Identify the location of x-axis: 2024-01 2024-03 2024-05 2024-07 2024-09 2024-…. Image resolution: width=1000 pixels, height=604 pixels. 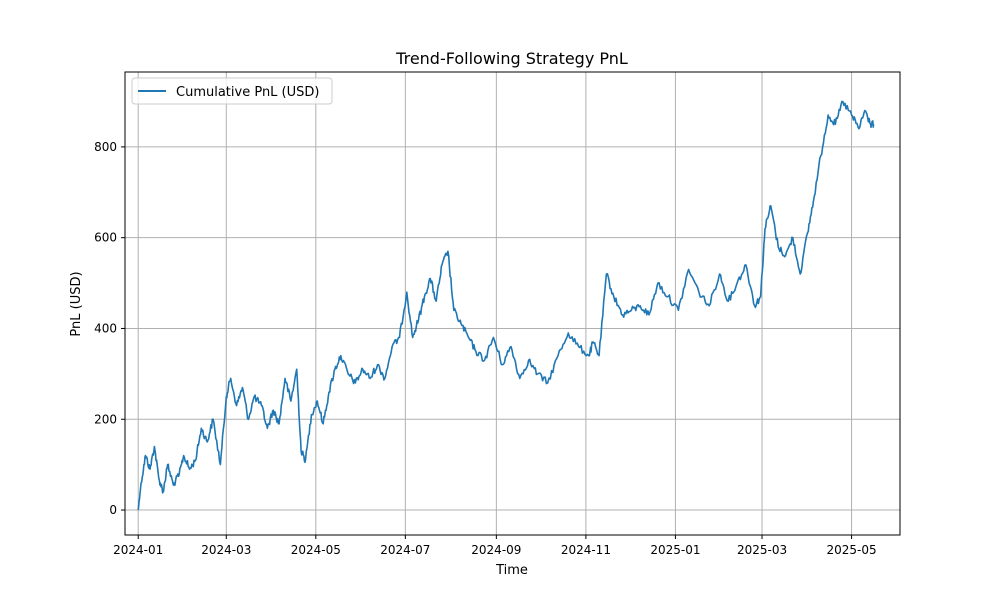
(495, 546).